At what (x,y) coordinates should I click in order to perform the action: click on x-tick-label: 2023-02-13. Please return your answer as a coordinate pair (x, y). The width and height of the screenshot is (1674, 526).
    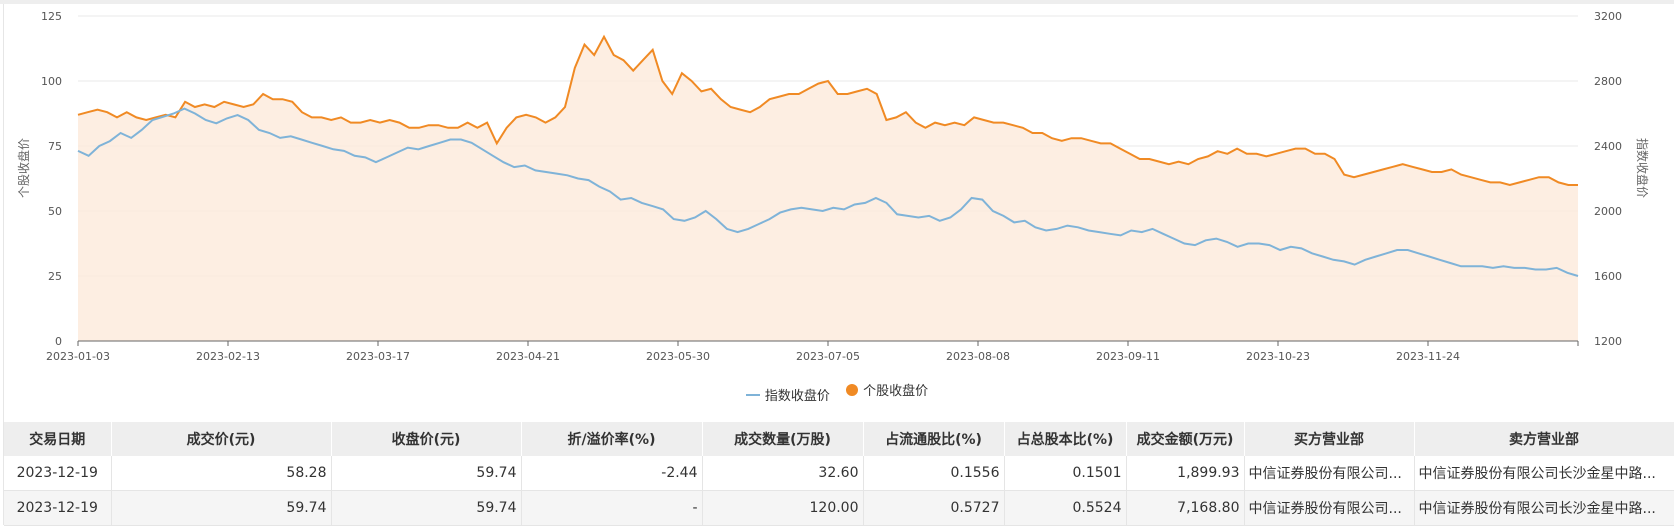
    Looking at the image, I should click on (228, 356).